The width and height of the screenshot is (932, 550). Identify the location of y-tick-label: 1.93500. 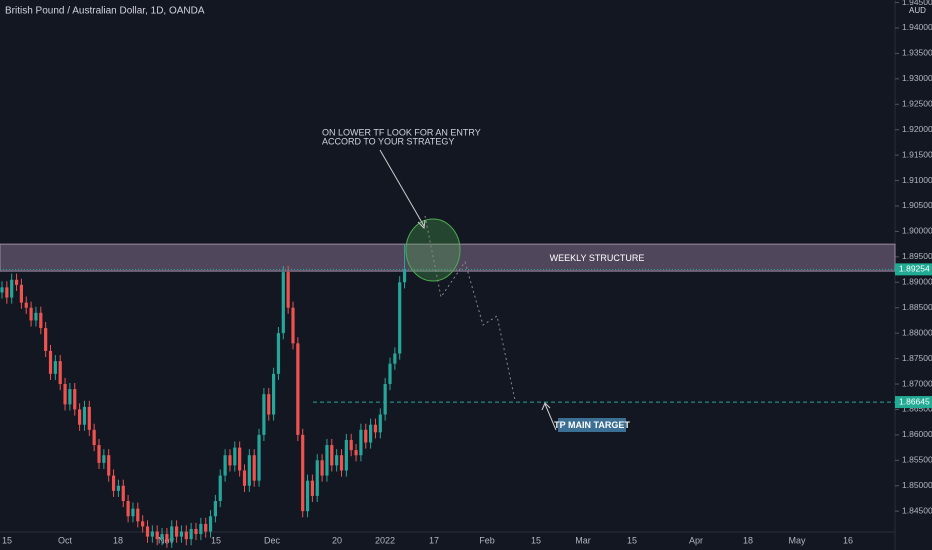
(917, 53).